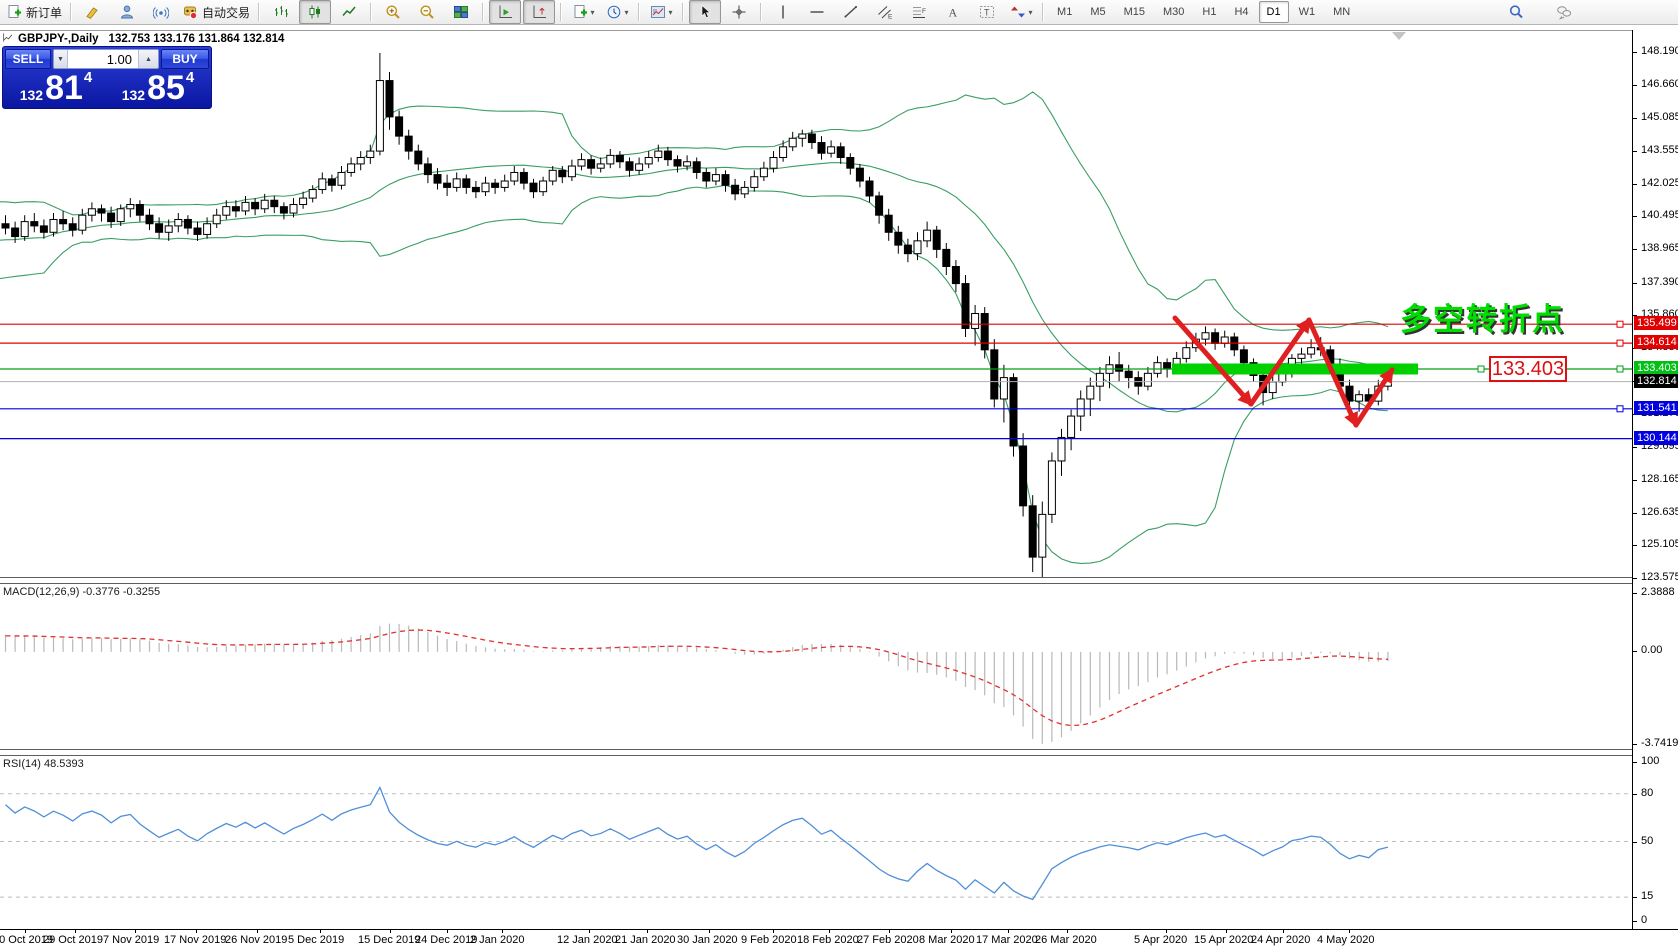  What do you see at coordinates (1066, 940) in the screenshot?
I see `date-tick-label: 26 Mar 2020` at bounding box center [1066, 940].